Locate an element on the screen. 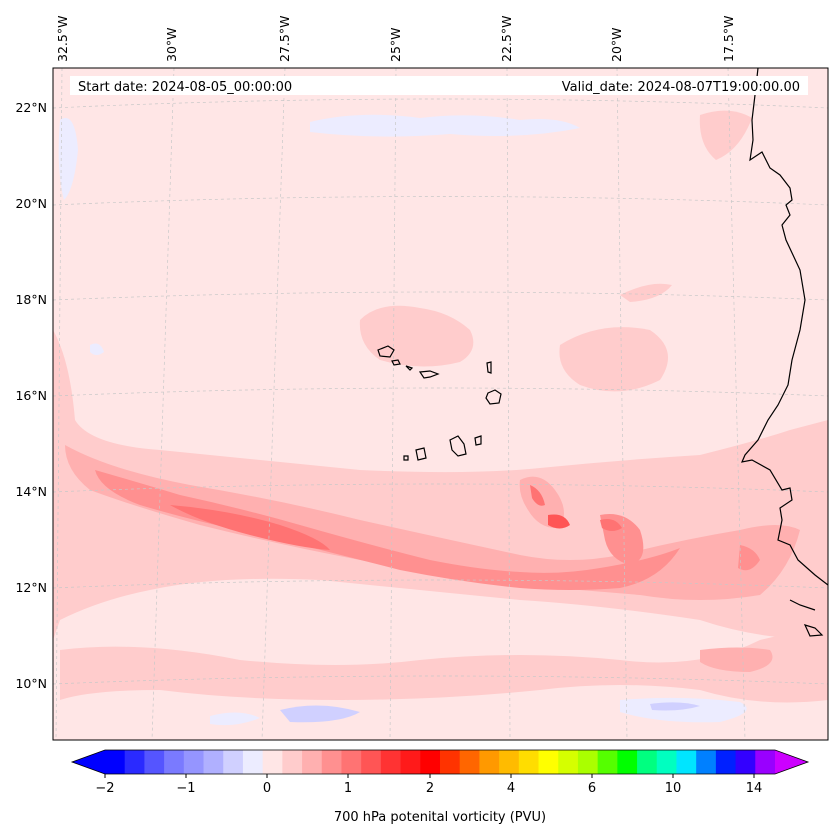 Image resolution: width=837 pixels, height=836 pixels. cape-verde-islands is located at coordinates (439, 403).